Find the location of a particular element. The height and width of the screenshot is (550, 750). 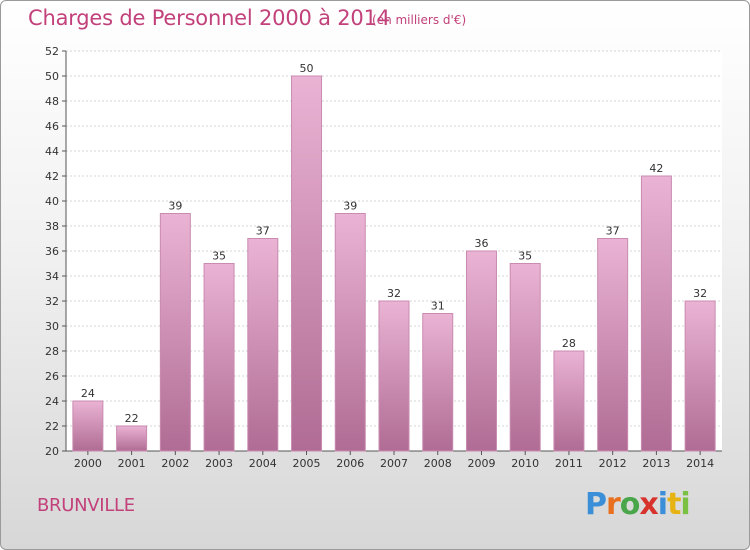

value-label-2006: 39 is located at coordinates (350, 206).